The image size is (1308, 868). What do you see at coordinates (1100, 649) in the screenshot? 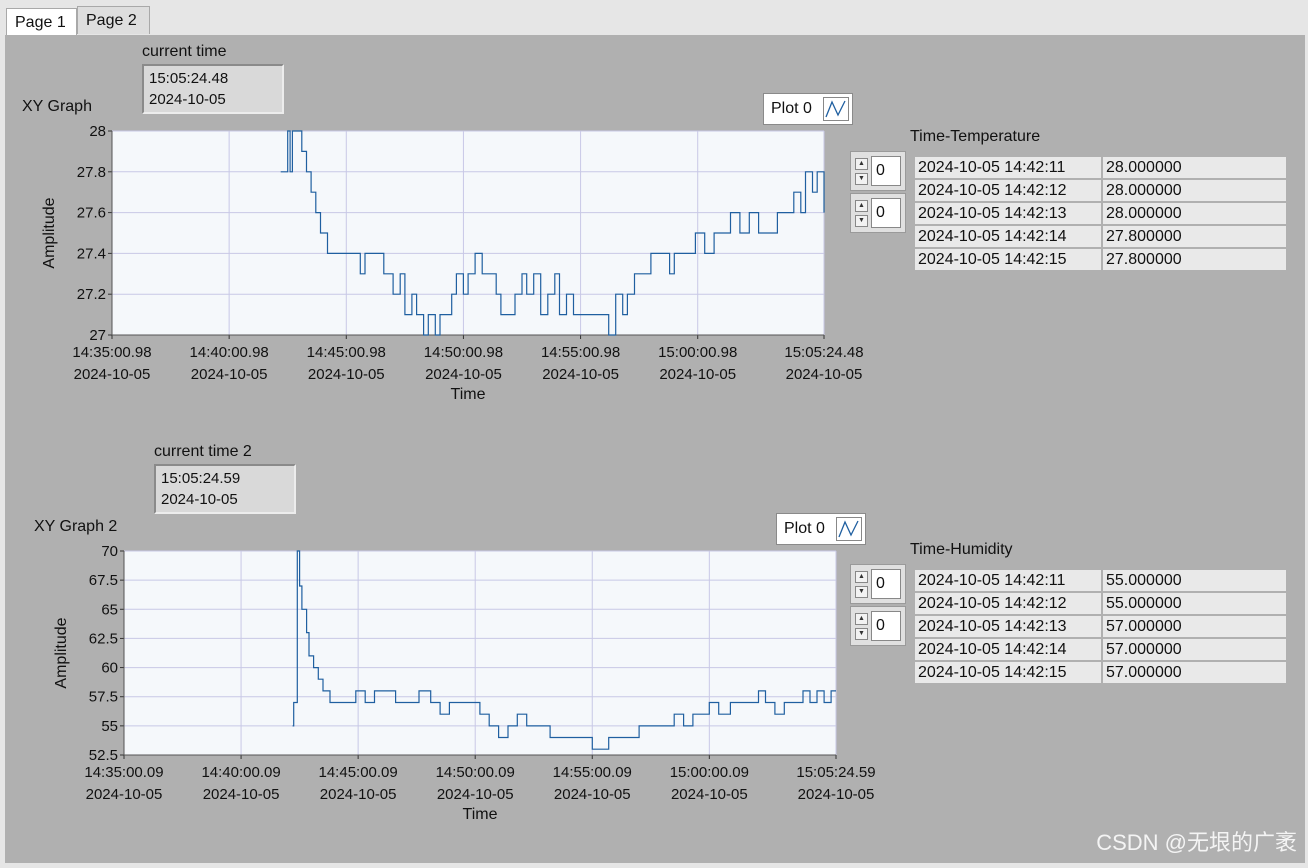
I see `table-row: 2024-10-05 14:42:14 57.000000` at bounding box center [1100, 649].